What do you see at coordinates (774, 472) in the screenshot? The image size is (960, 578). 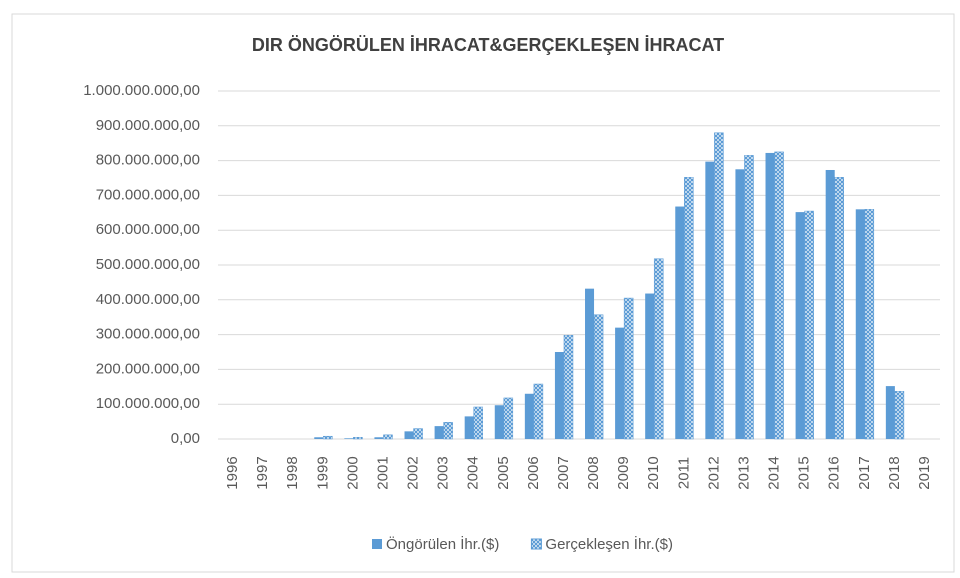 I see `x-tick-label: 2014` at bounding box center [774, 472].